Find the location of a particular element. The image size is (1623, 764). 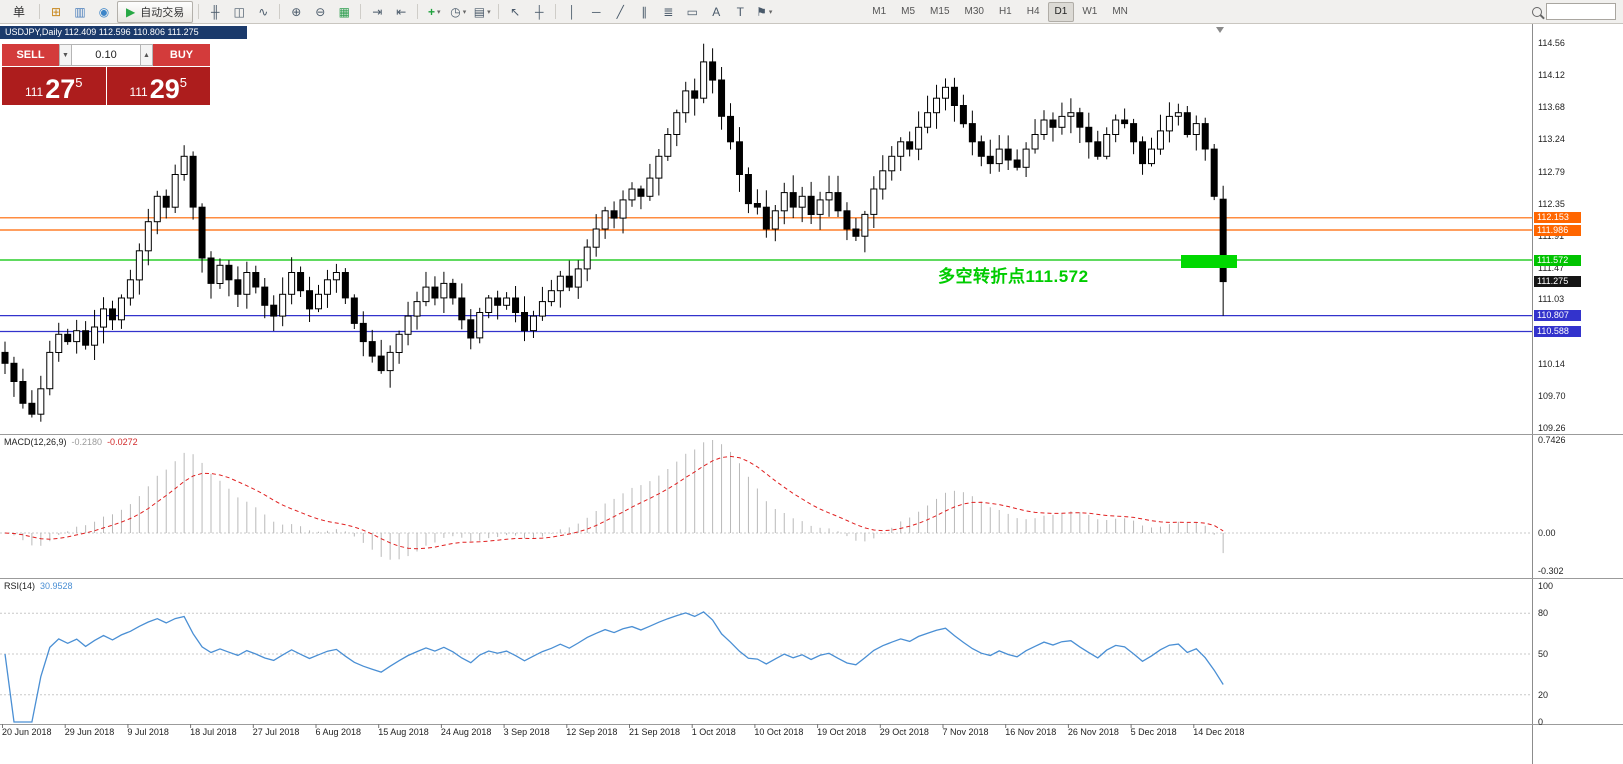

date-label: 29 Jun 2018 is located at coordinates (89, 732).